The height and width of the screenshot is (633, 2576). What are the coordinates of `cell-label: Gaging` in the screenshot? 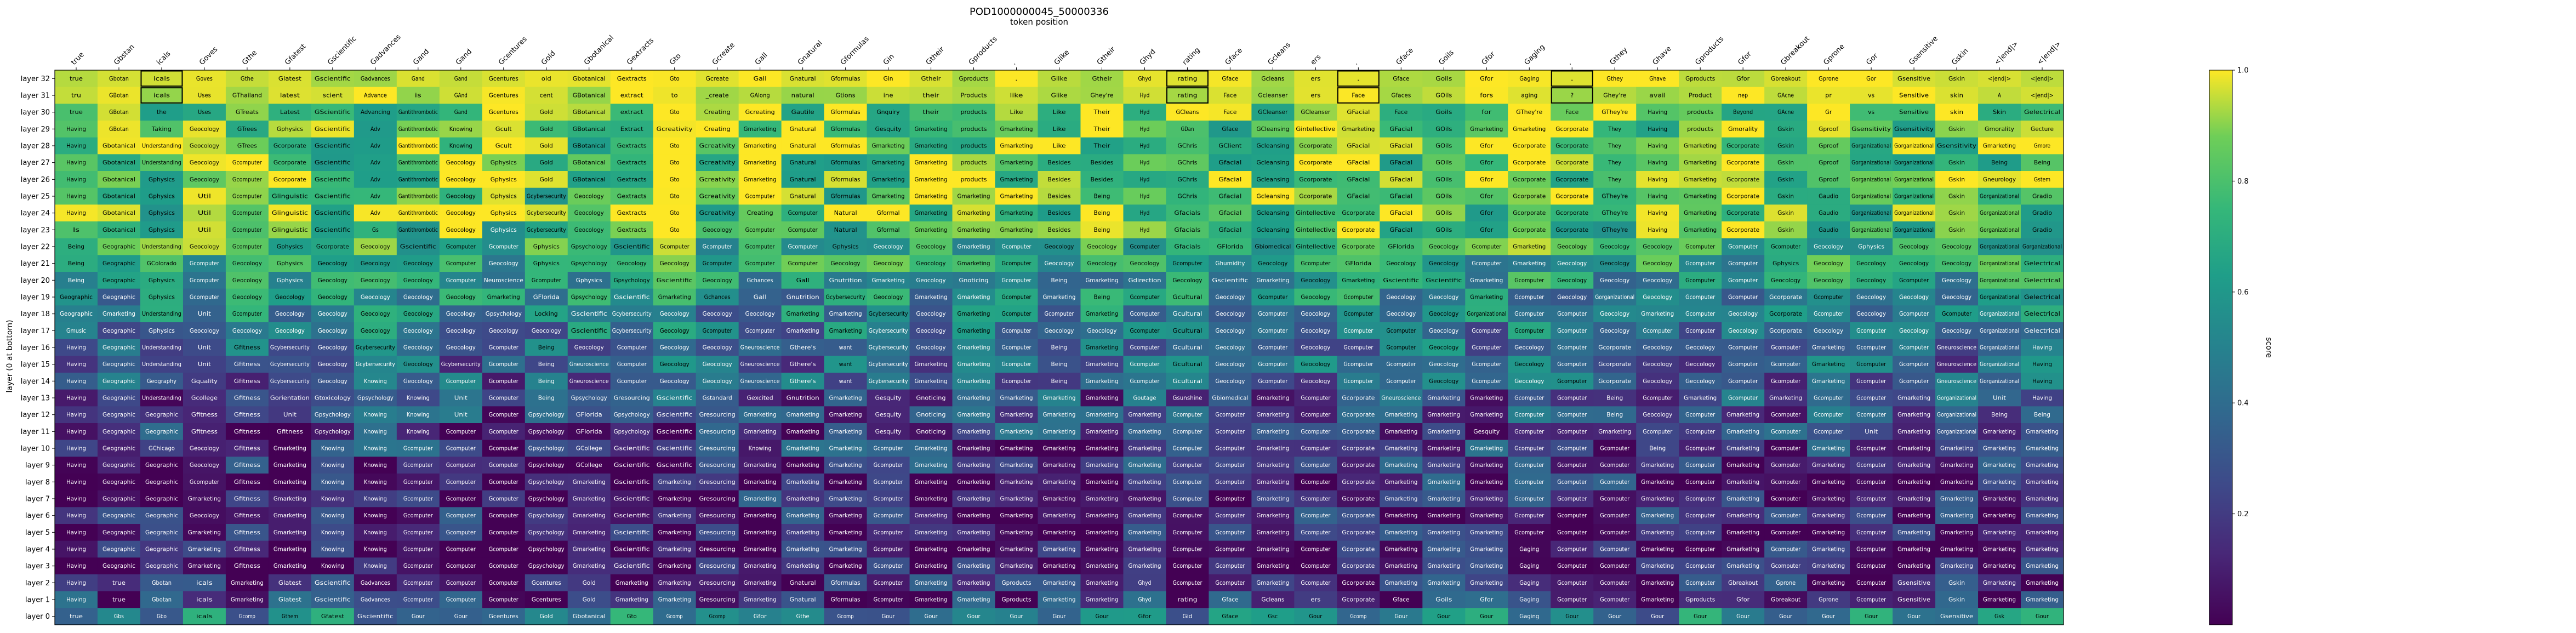 It's located at (1529, 583).